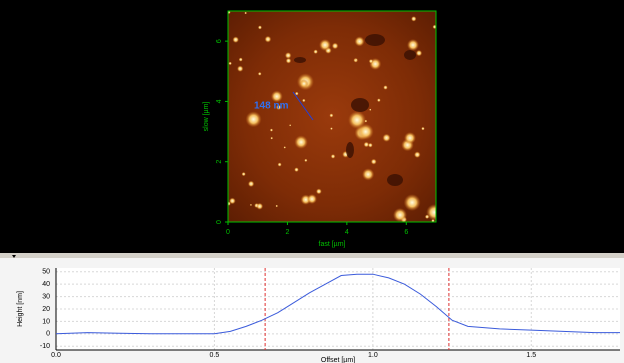 The height and width of the screenshot is (363, 624). What do you see at coordinates (46, 321) in the screenshot?
I see `y-tick-label: 10` at bounding box center [46, 321].